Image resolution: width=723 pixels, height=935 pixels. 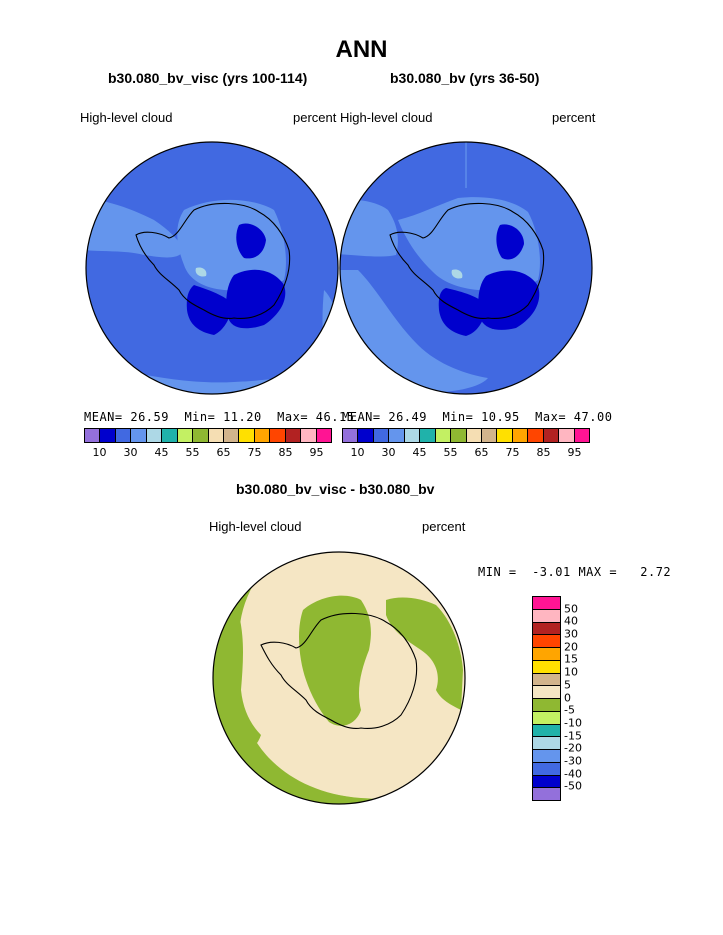 I want to click on diff-min-value: -3.01, so click(x=551, y=572).